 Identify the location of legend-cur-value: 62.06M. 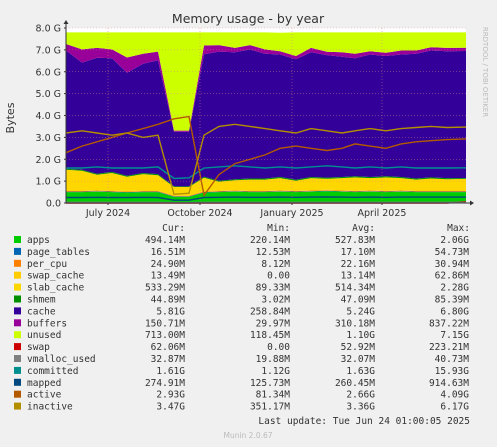
(168, 347).